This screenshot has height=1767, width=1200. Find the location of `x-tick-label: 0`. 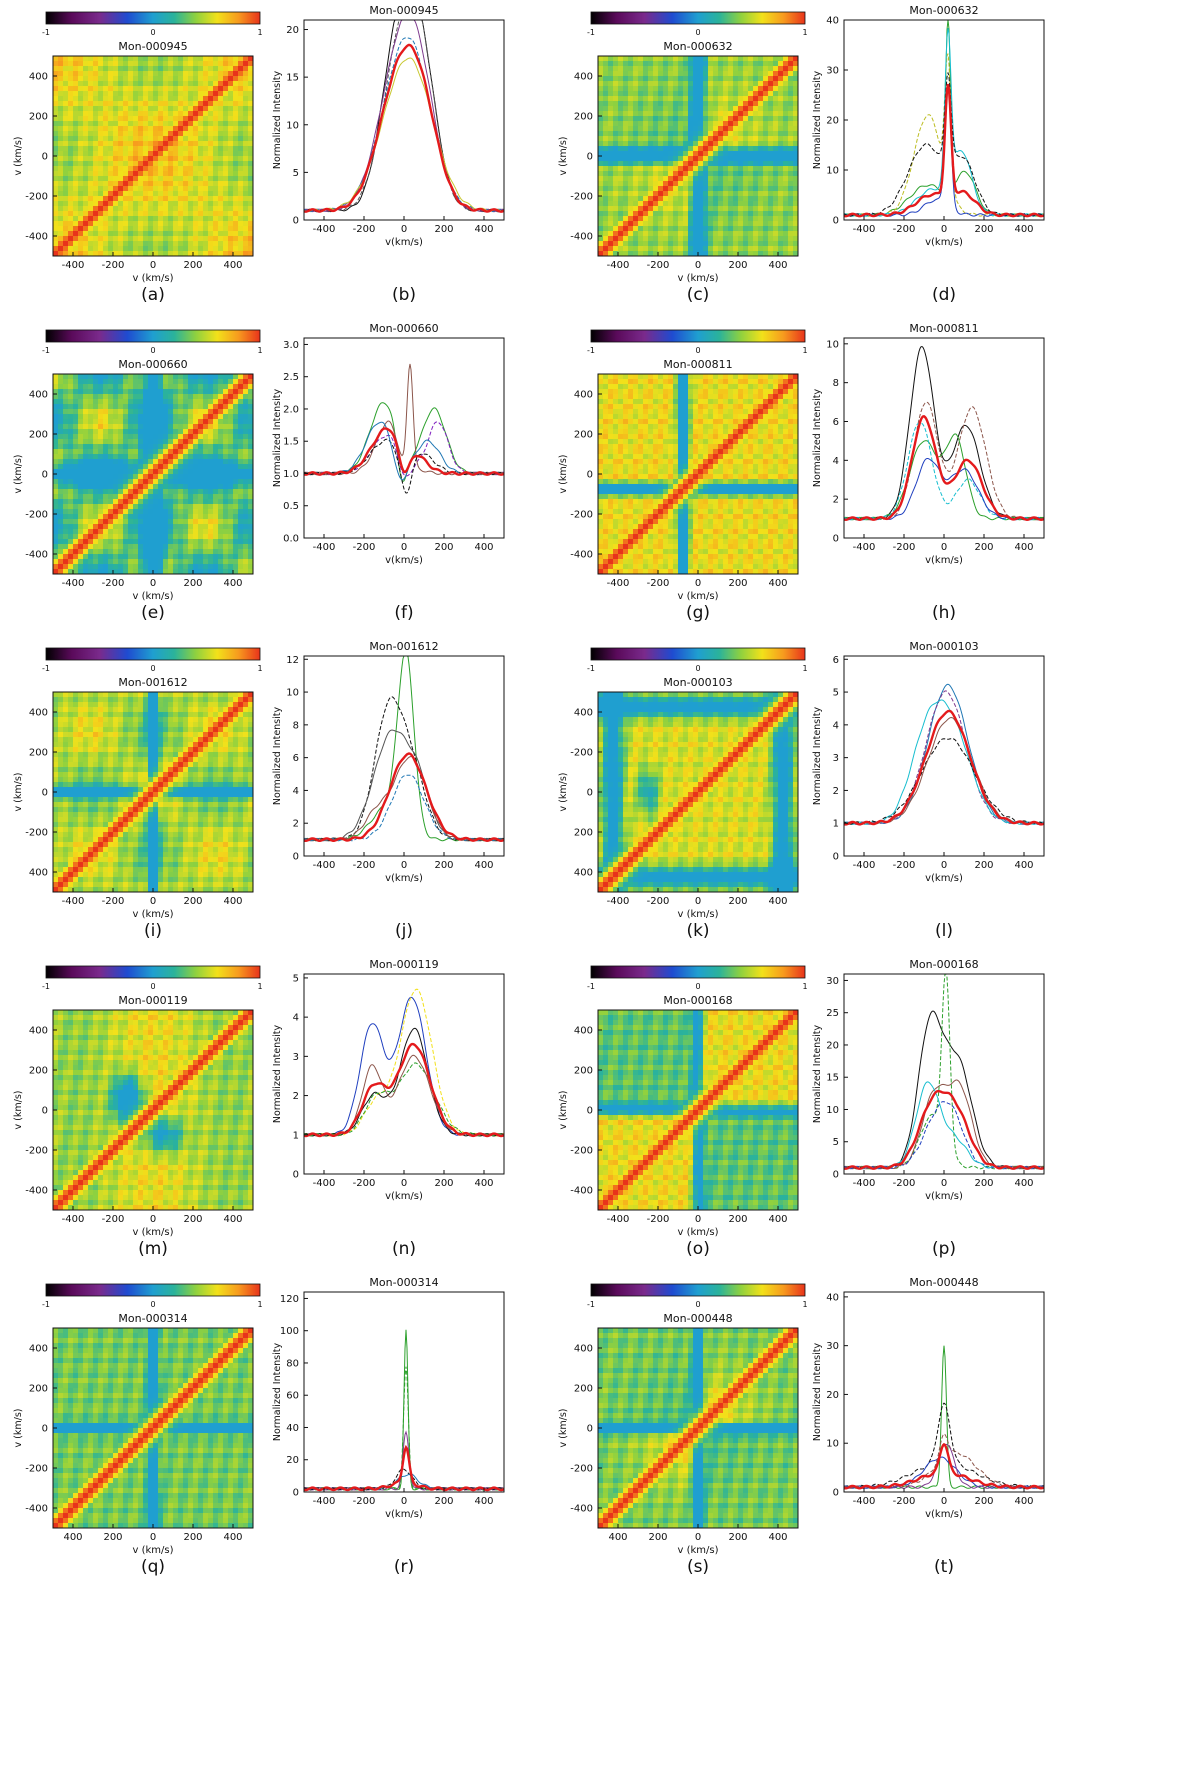

x-tick-label: 0 is located at coordinates (404, 547).